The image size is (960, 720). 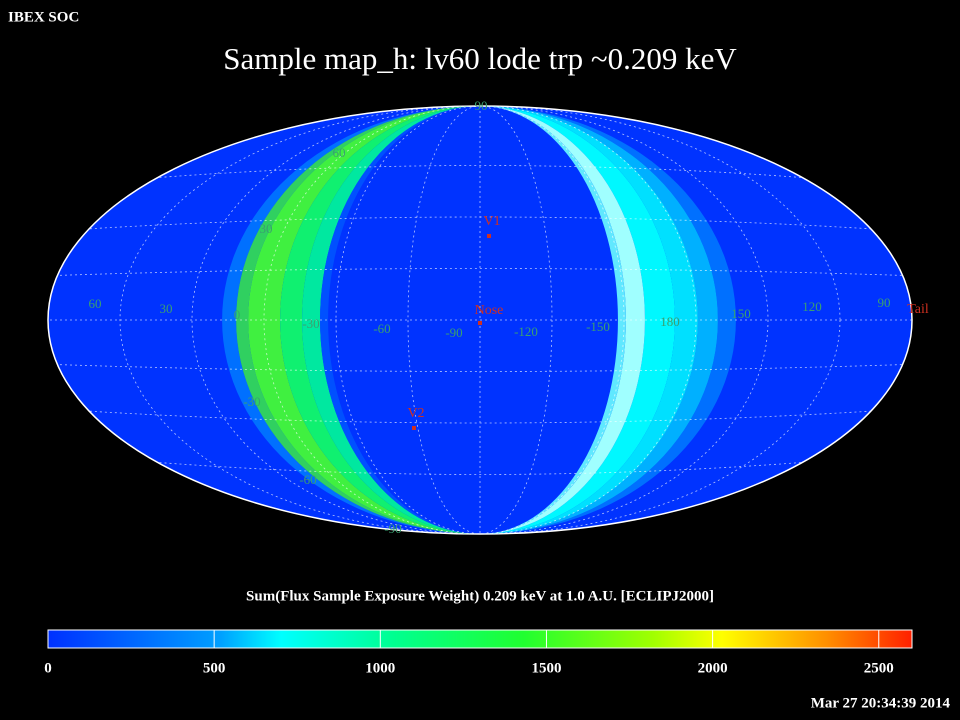 I want to click on longitude-label: 180, so click(x=670, y=321).